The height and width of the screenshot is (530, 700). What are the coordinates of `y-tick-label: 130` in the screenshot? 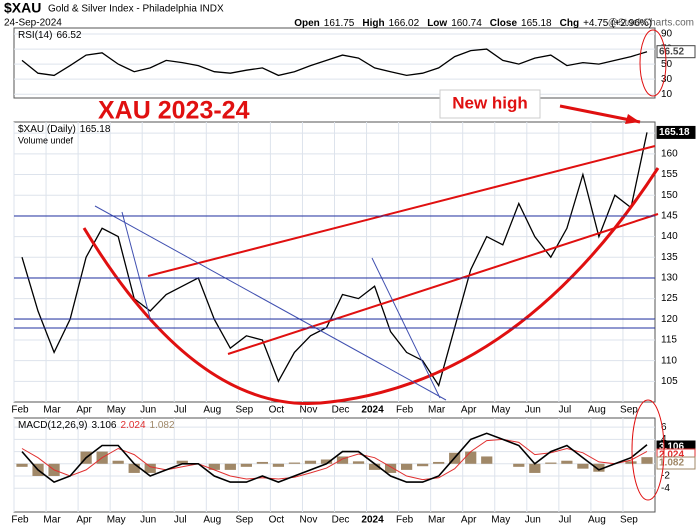 It's located at (669, 278).